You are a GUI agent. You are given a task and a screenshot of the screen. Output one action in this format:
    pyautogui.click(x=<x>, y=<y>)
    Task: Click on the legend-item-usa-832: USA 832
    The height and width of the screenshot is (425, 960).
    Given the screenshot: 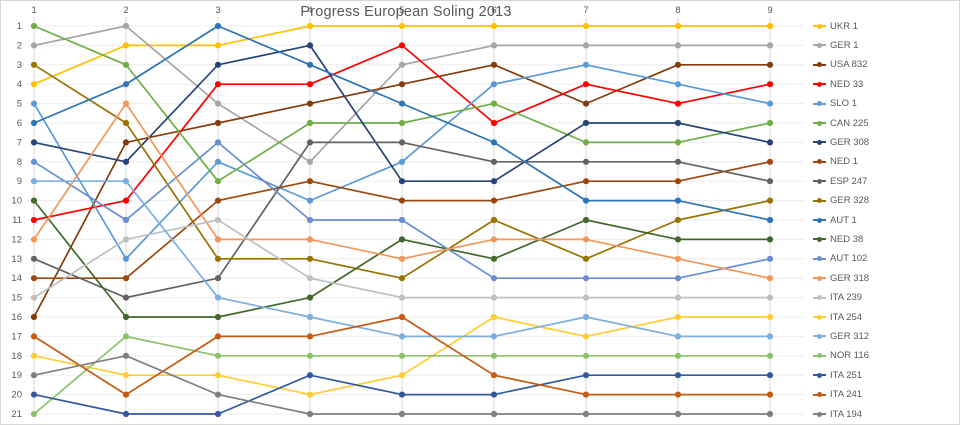 What is the action you would take?
    pyautogui.click(x=840, y=65)
    